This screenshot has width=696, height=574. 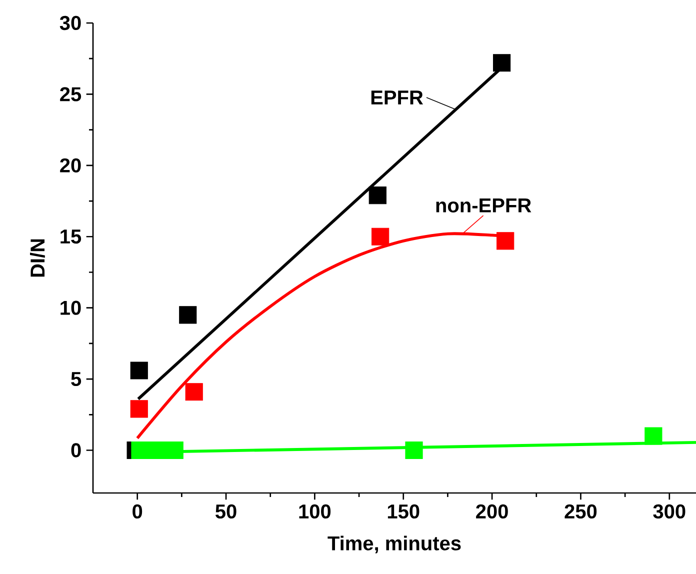 I want to click on x-tick-label: 250, so click(x=580, y=511).